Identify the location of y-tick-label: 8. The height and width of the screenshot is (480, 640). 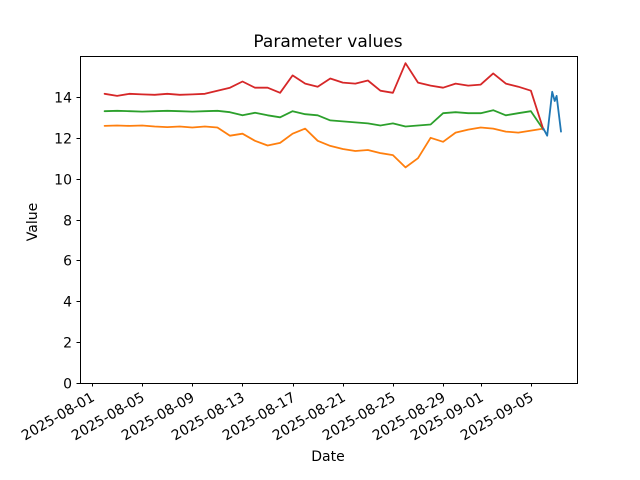
(67, 222).